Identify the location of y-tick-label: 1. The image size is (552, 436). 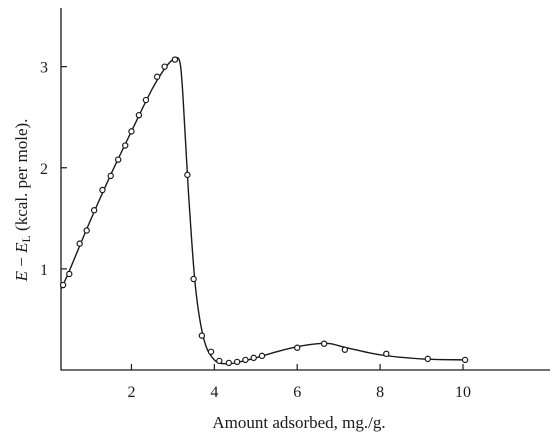
(44, 270).